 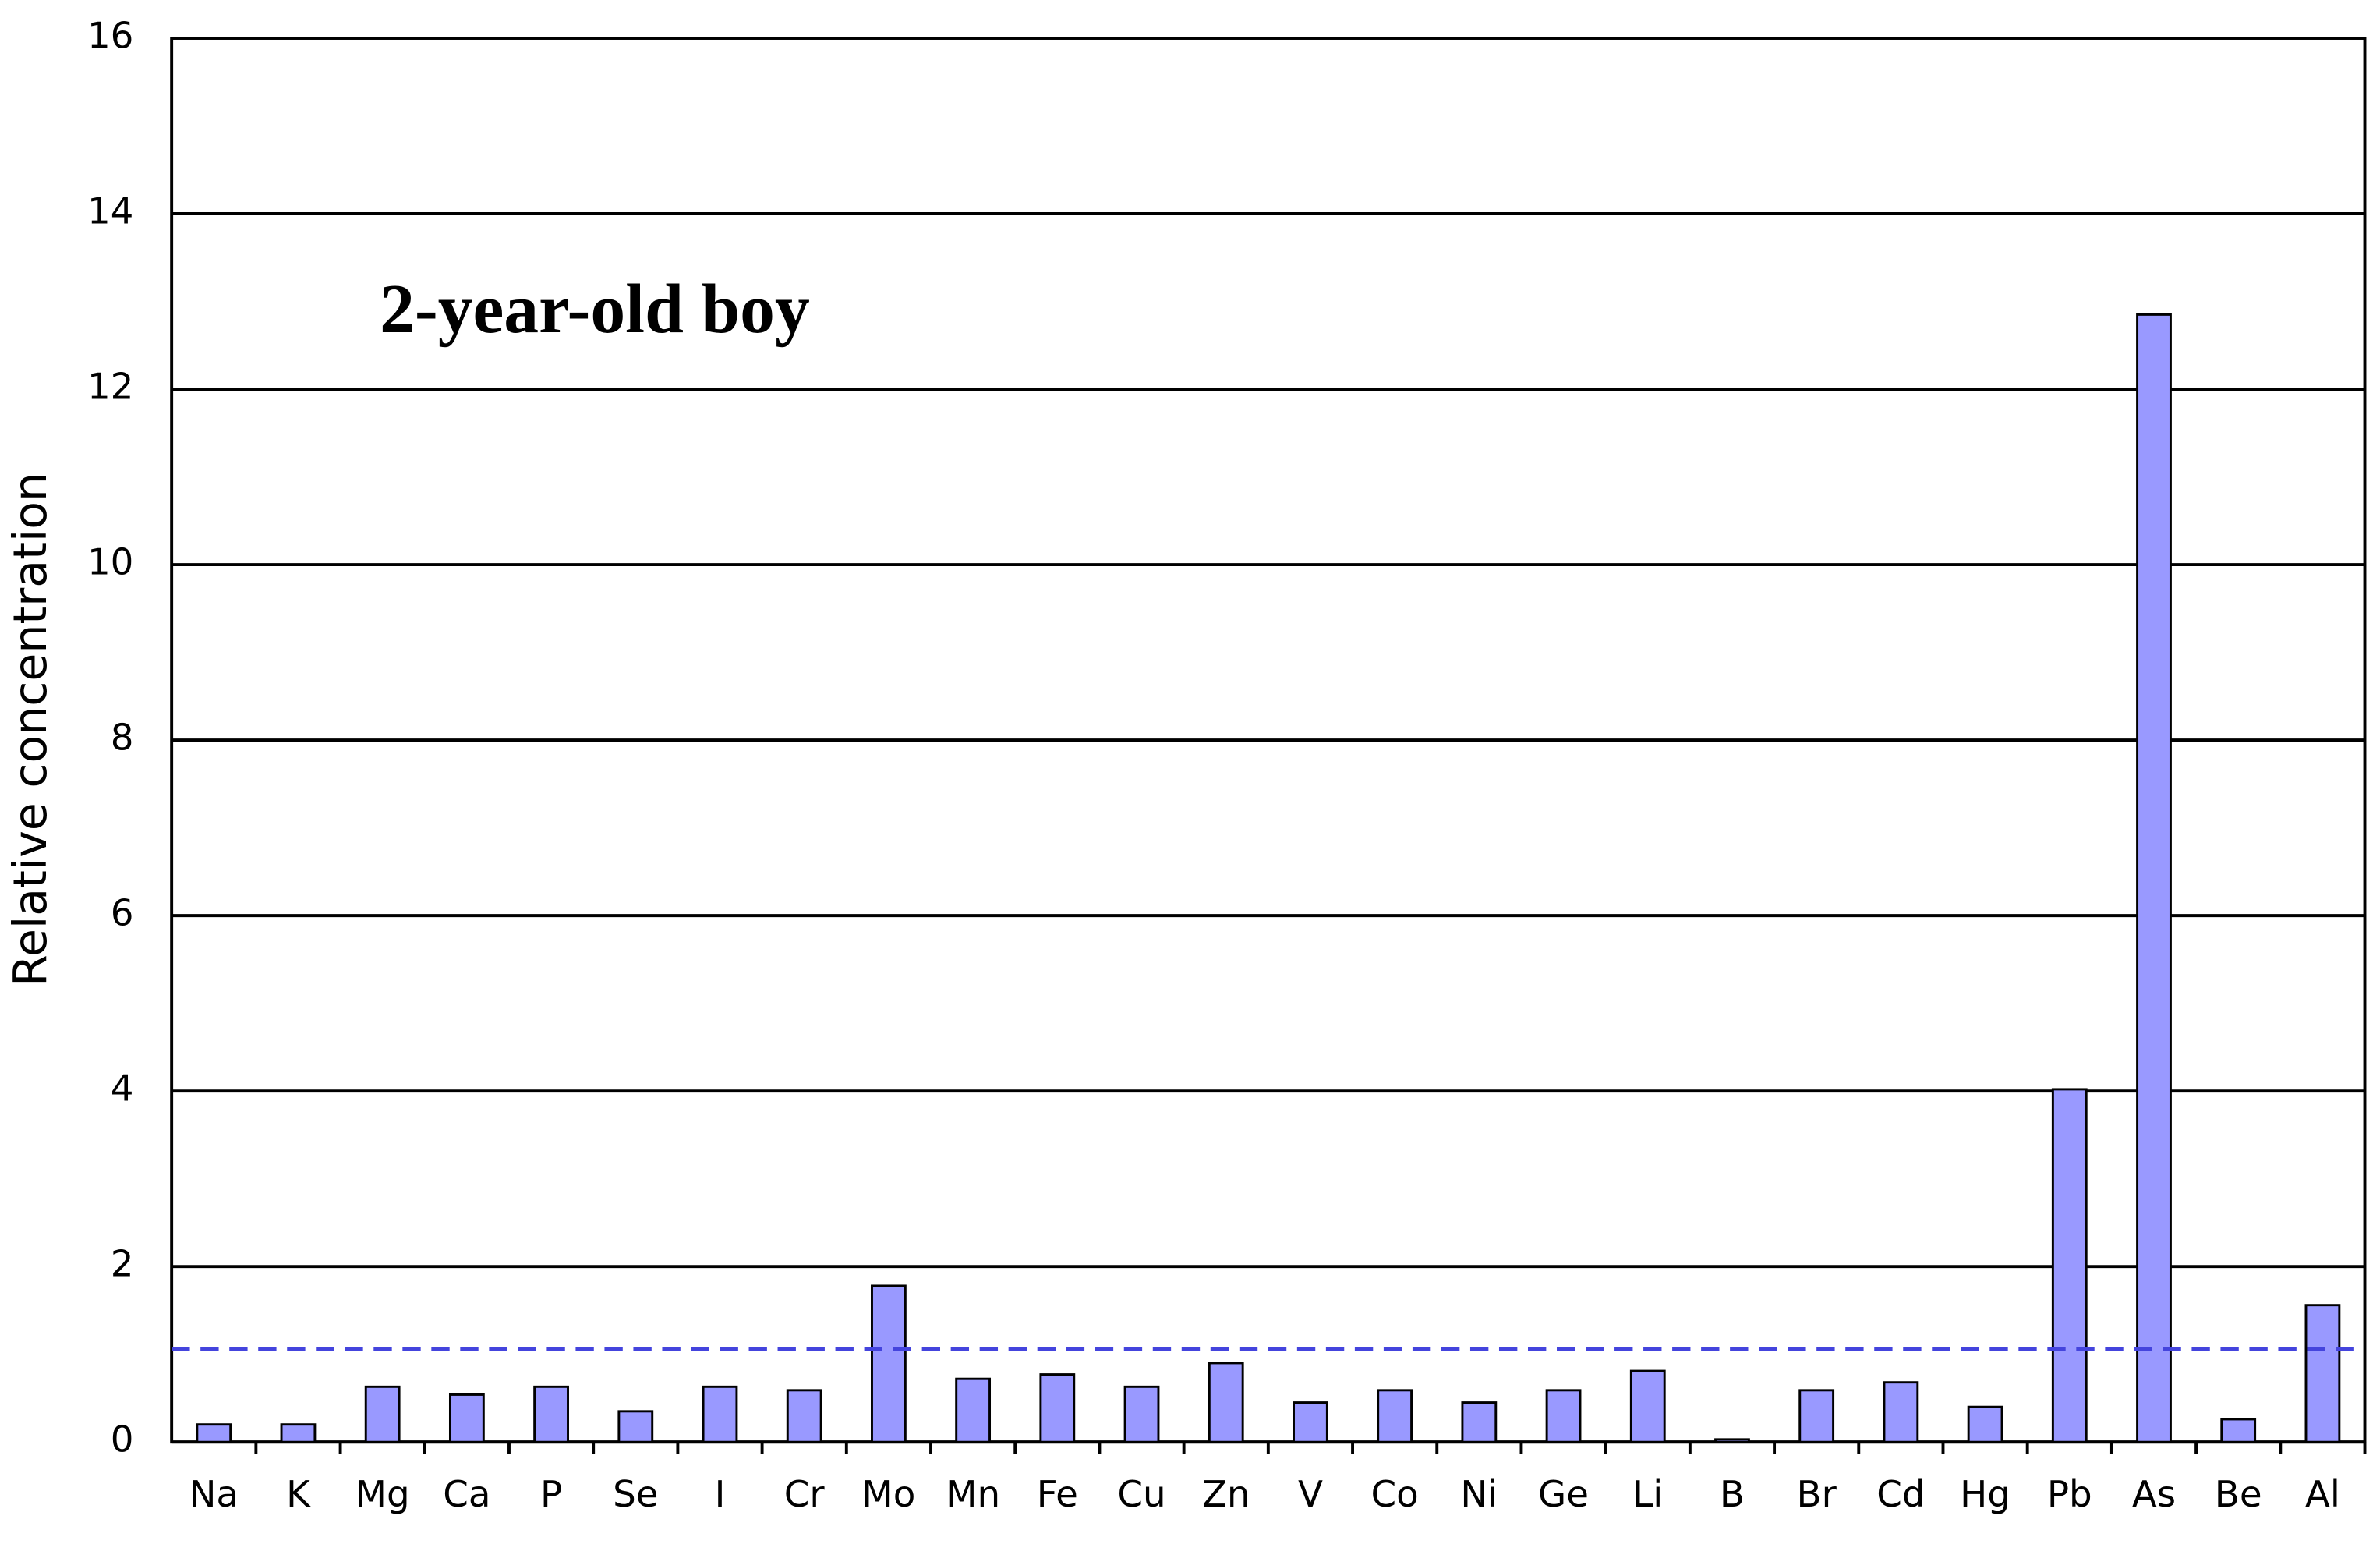 I want to click on x-tick-label: B, so click(x=1732, y=1495).